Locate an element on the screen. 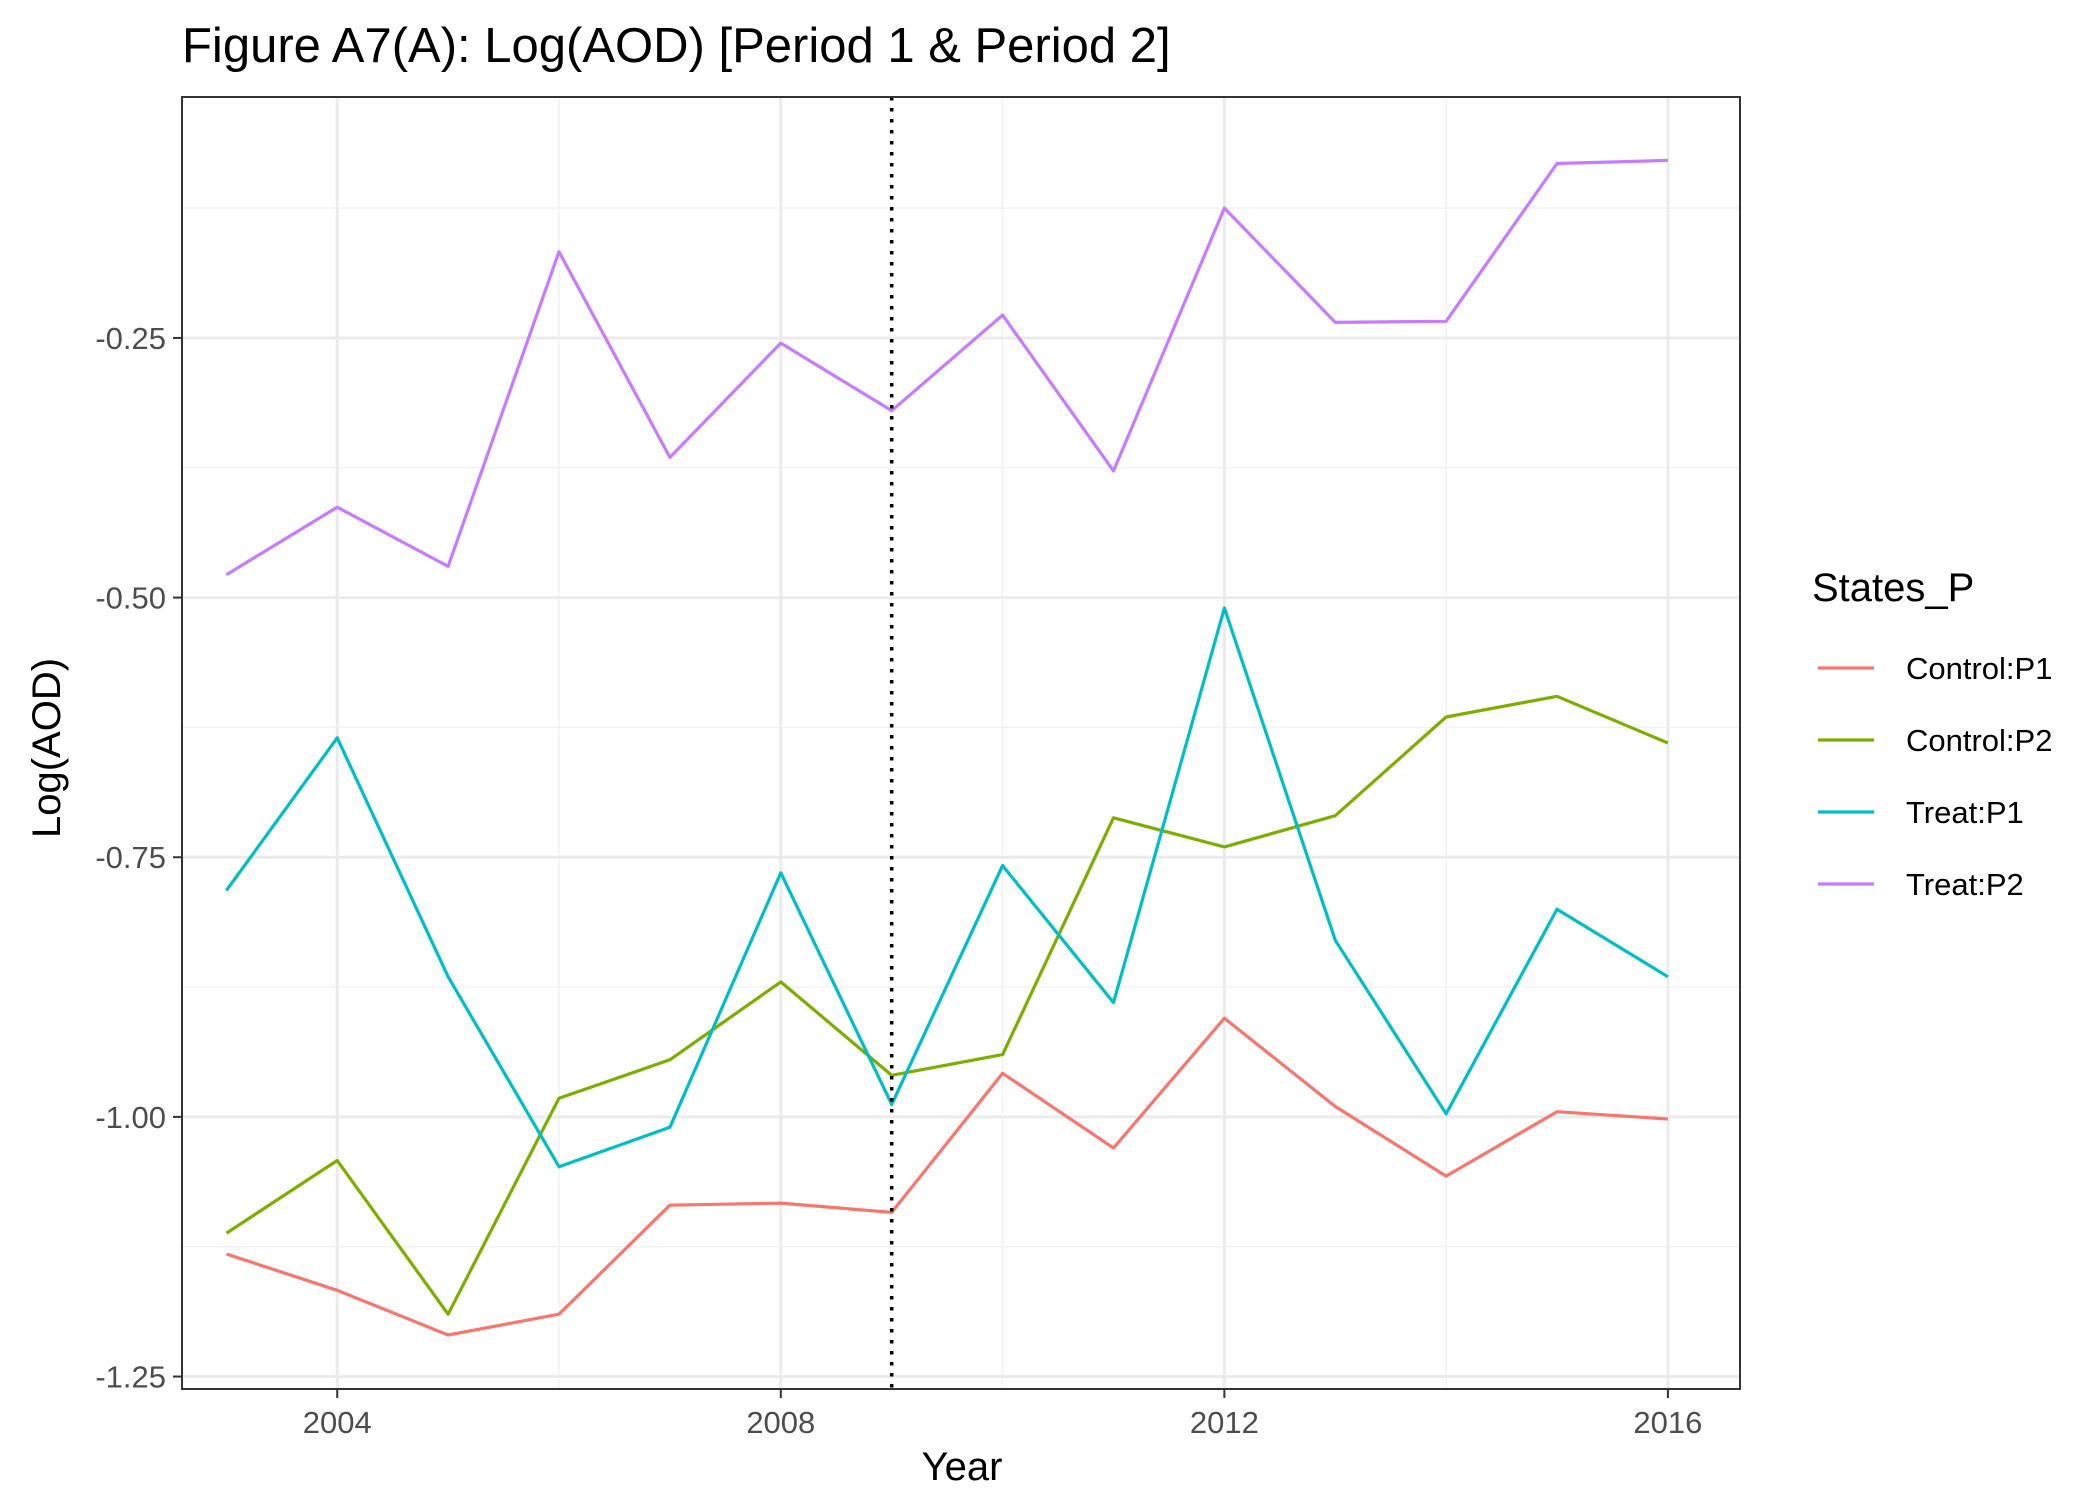 This screenshot has height=1499, width=2100. legend-label: Treat:P1 is located at coordinates (1965, 812).